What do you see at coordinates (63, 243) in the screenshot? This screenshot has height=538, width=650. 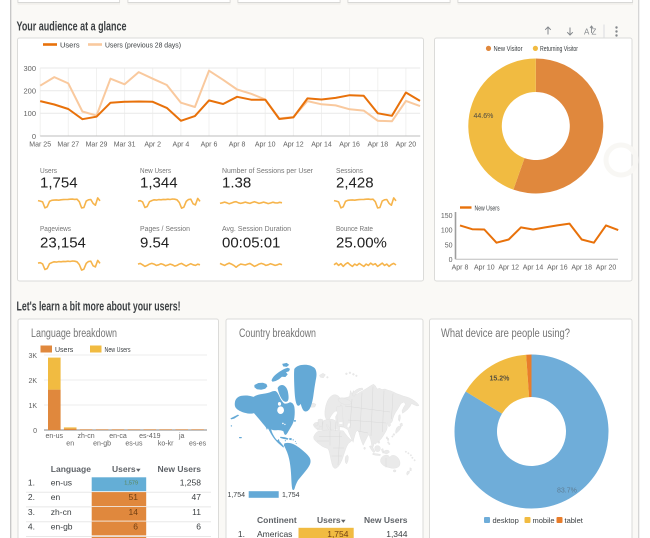 I see `svg-text: 23,154` at bounding box center [63, 243].